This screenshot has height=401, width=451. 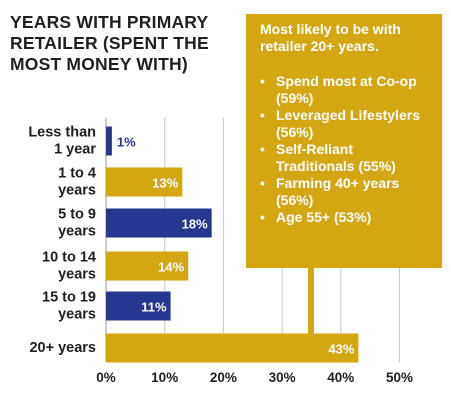 What do you see at coordinates (165, 183) in the screenshot?
I see `data-label: 13%` at bounding box center [165, 183].